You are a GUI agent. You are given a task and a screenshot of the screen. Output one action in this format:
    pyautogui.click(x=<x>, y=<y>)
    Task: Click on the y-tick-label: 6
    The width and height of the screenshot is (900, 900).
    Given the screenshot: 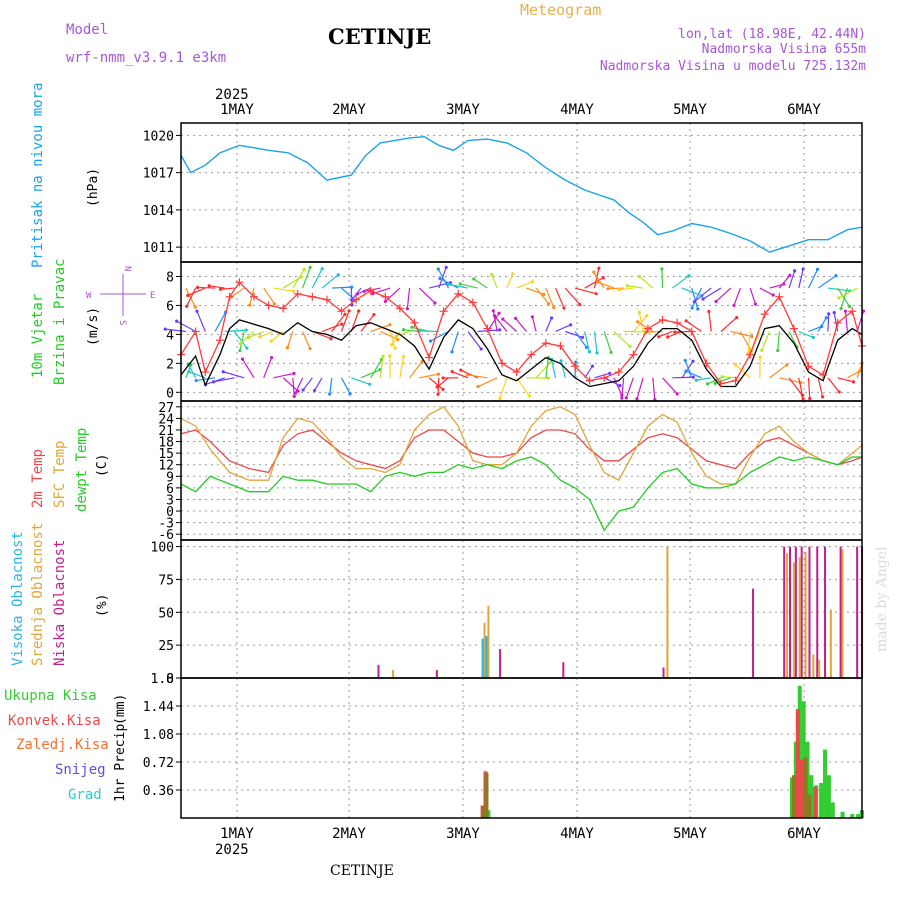 What is the action you would take?
    pyautogui.click(x=170, y=306)
    